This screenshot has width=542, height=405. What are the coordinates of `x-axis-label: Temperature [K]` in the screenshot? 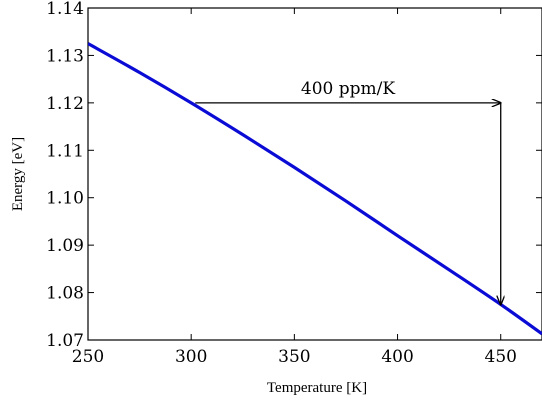 It's located at (317, 388).